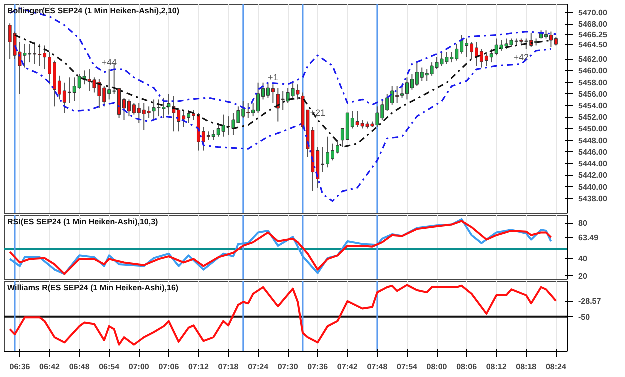  I want to click on annotation: +21, so click(318, 113).